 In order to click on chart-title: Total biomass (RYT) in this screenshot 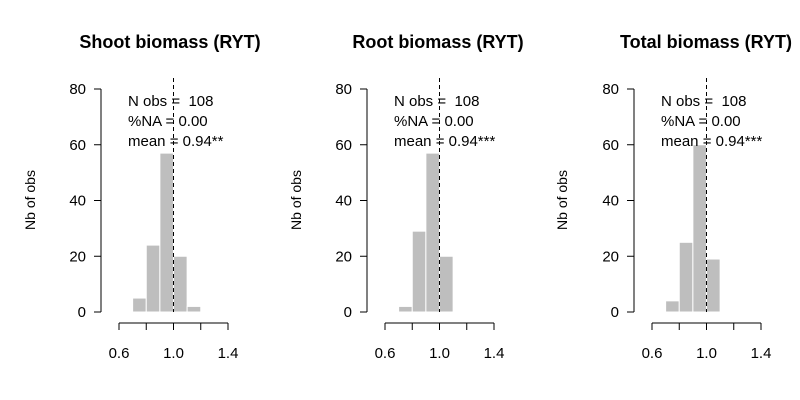, I will do `click(706, 42)`.